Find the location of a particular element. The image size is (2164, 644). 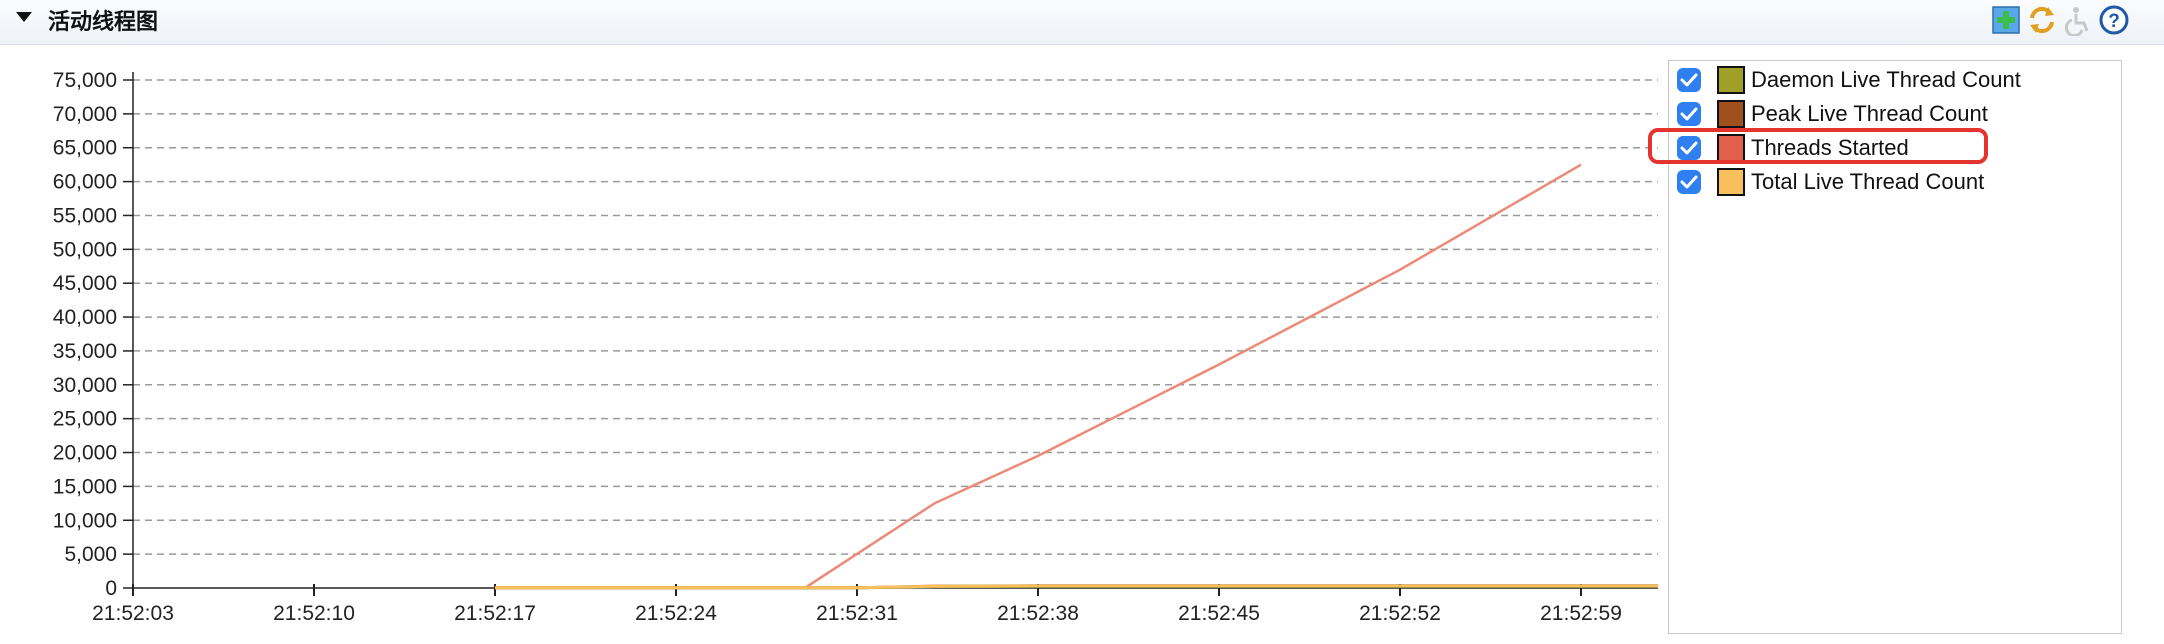

panel-header: 活动线程图 ? is located at coordinates (1082, 22).